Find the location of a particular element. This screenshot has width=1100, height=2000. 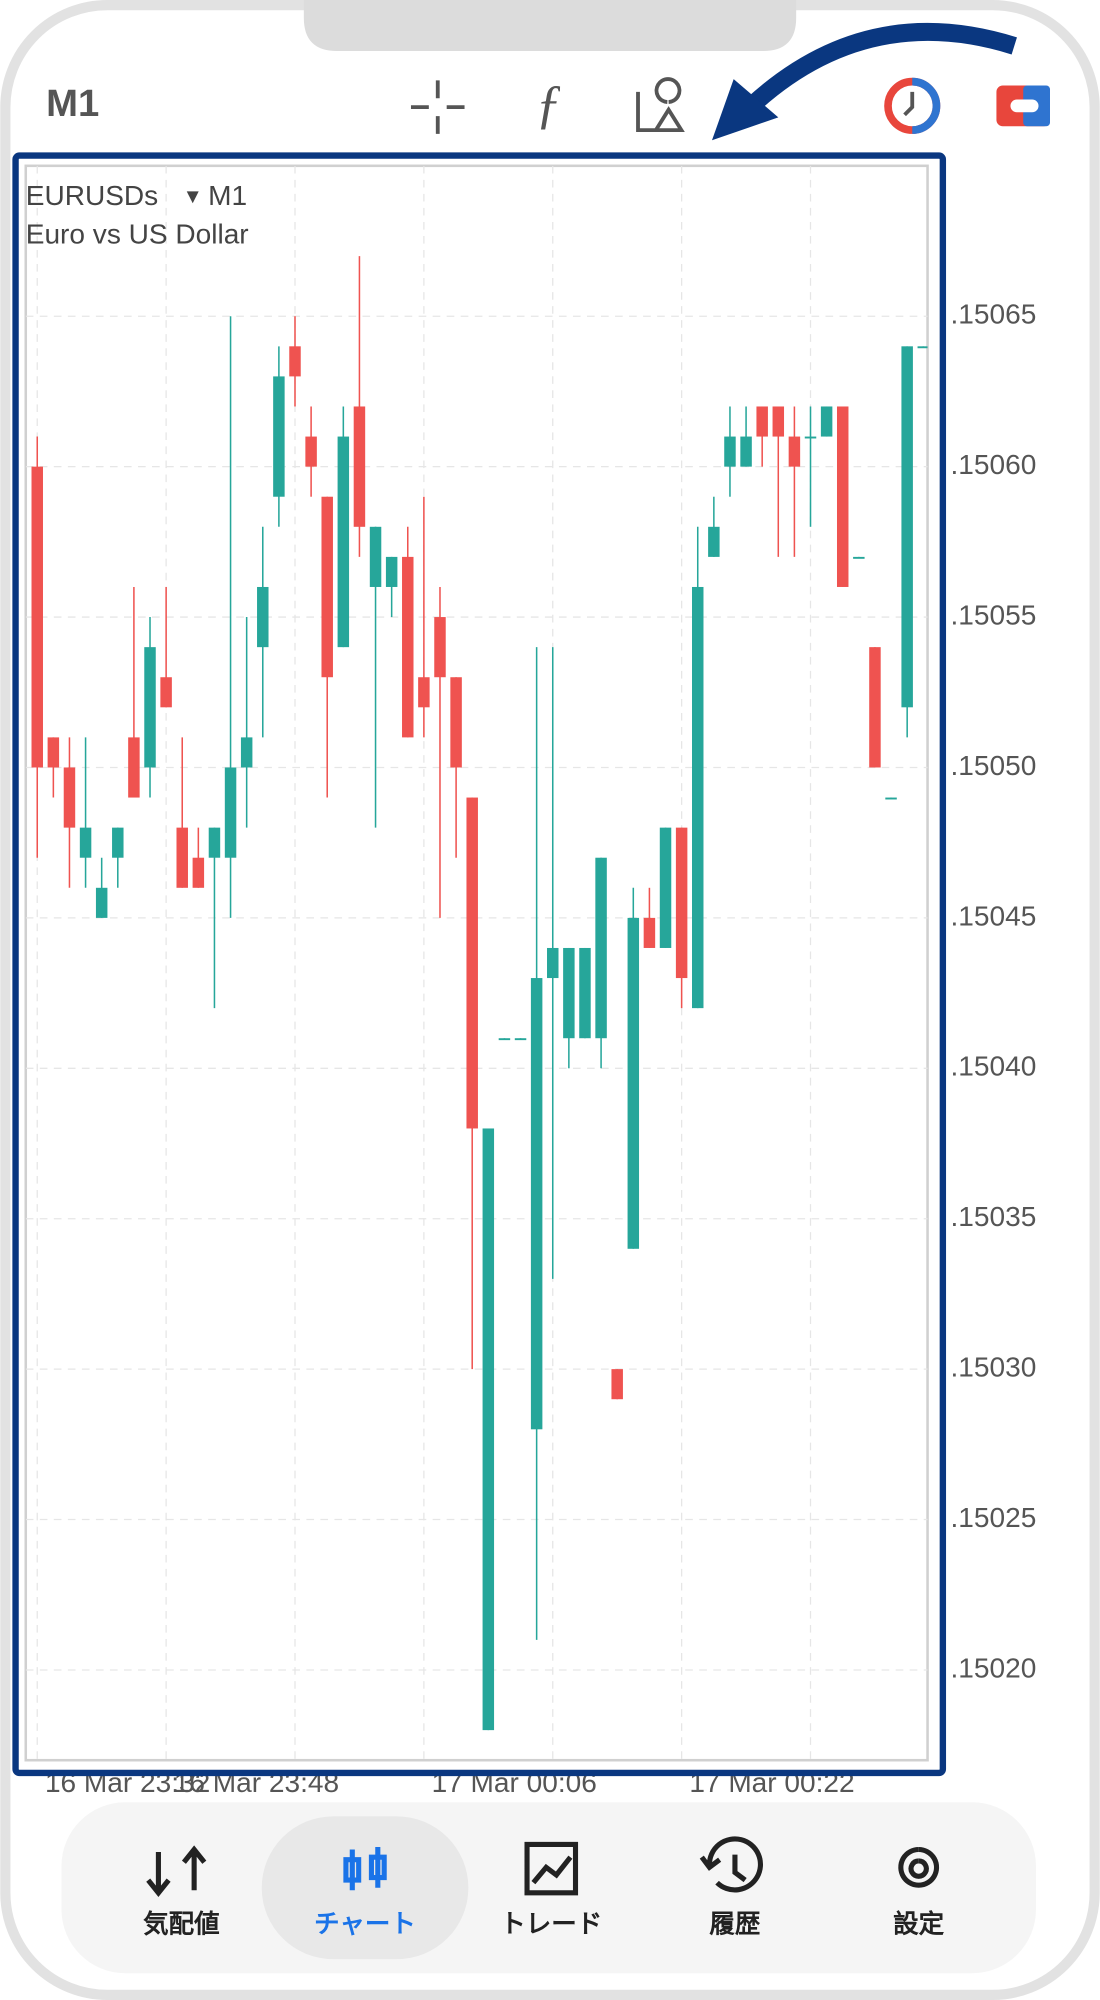

y-tick-label: .15030 is located at coordinates (994, 1367).